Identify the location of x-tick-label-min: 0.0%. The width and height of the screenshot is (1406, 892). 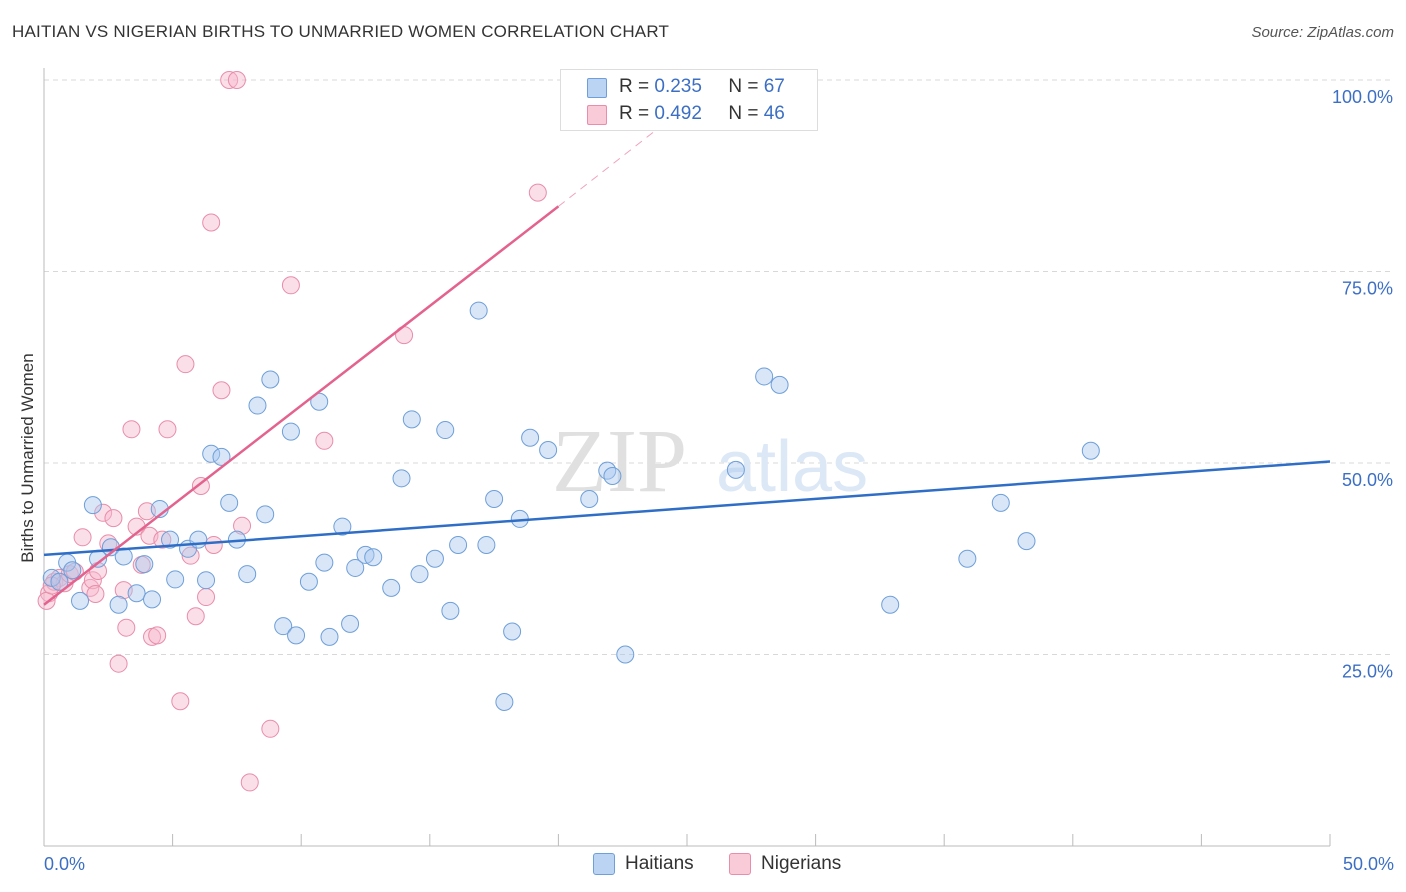
(64, 864).